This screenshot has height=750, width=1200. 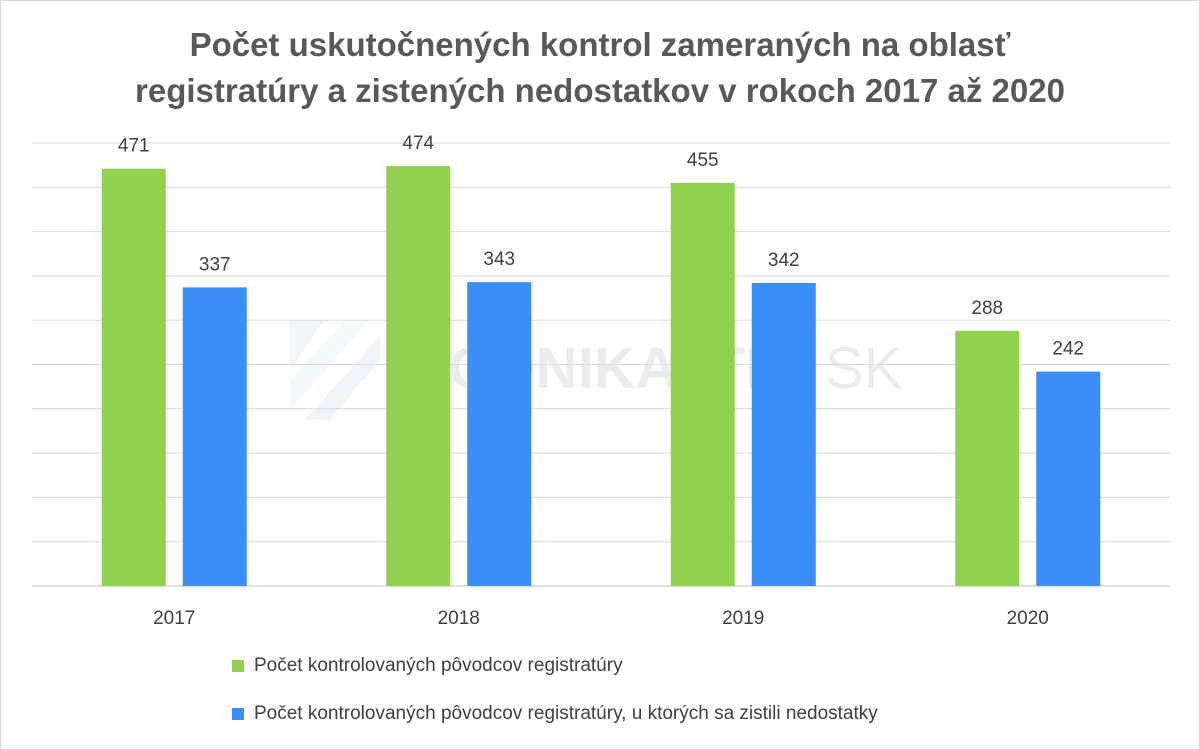 I want to click on data-label-2020-series-2: 242, so click(x=1068, y=349).